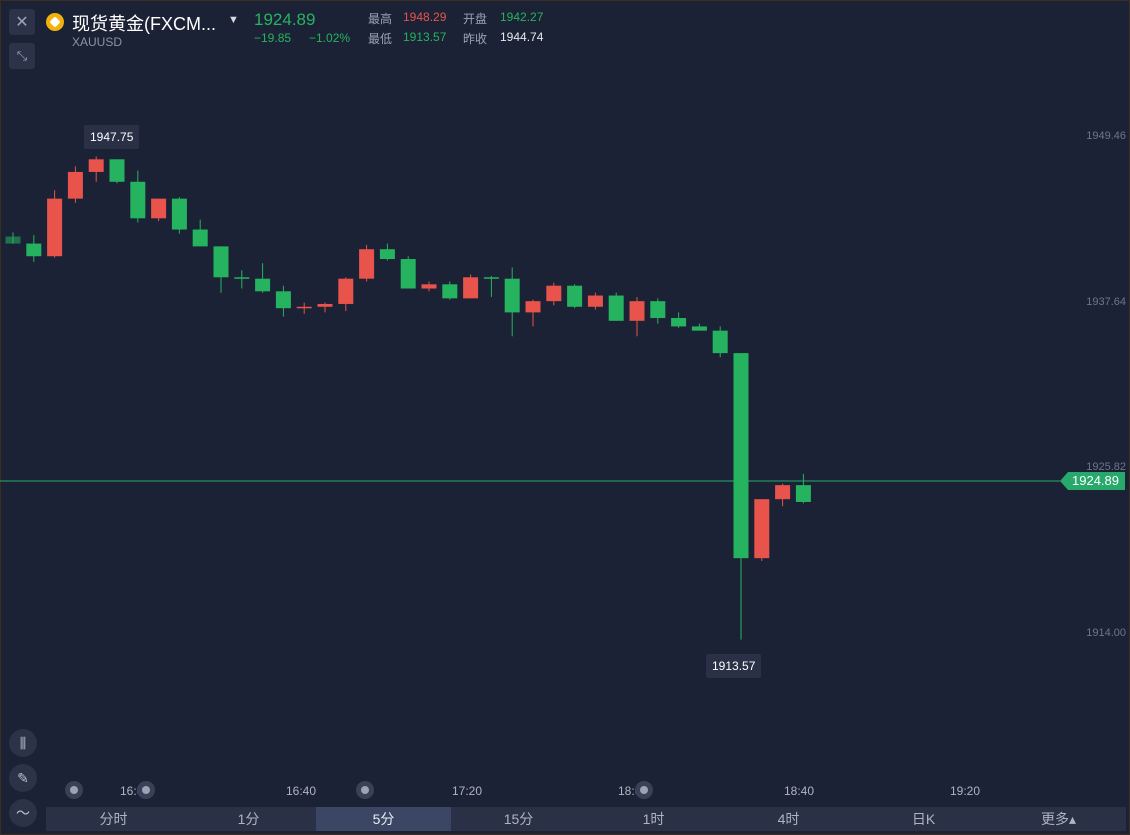 The image size is (1130, 835). I want to click on price-change-pct: −1.02%, so click(330, 38).